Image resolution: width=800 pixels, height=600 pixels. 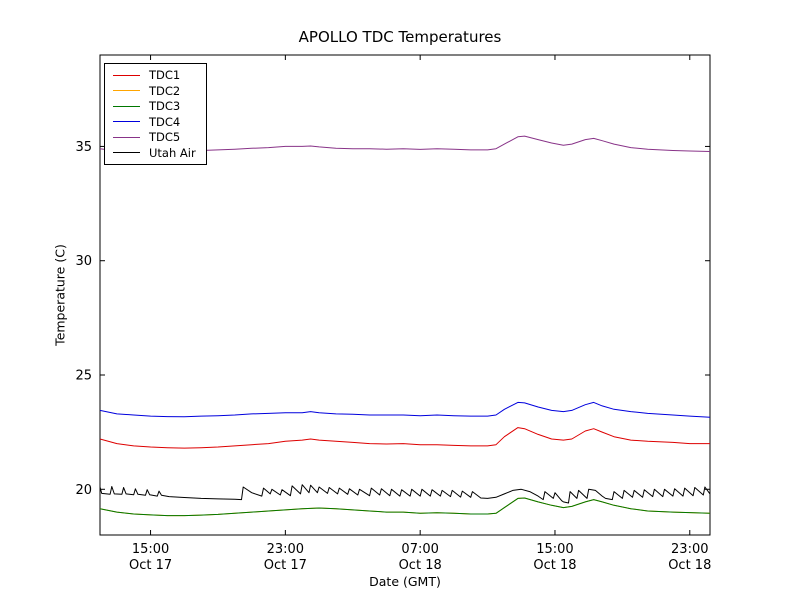 What do you see at coordinates (405, 144) in the screenshot?
I see `series-line-tdc5` at bounding box center [405, 144].